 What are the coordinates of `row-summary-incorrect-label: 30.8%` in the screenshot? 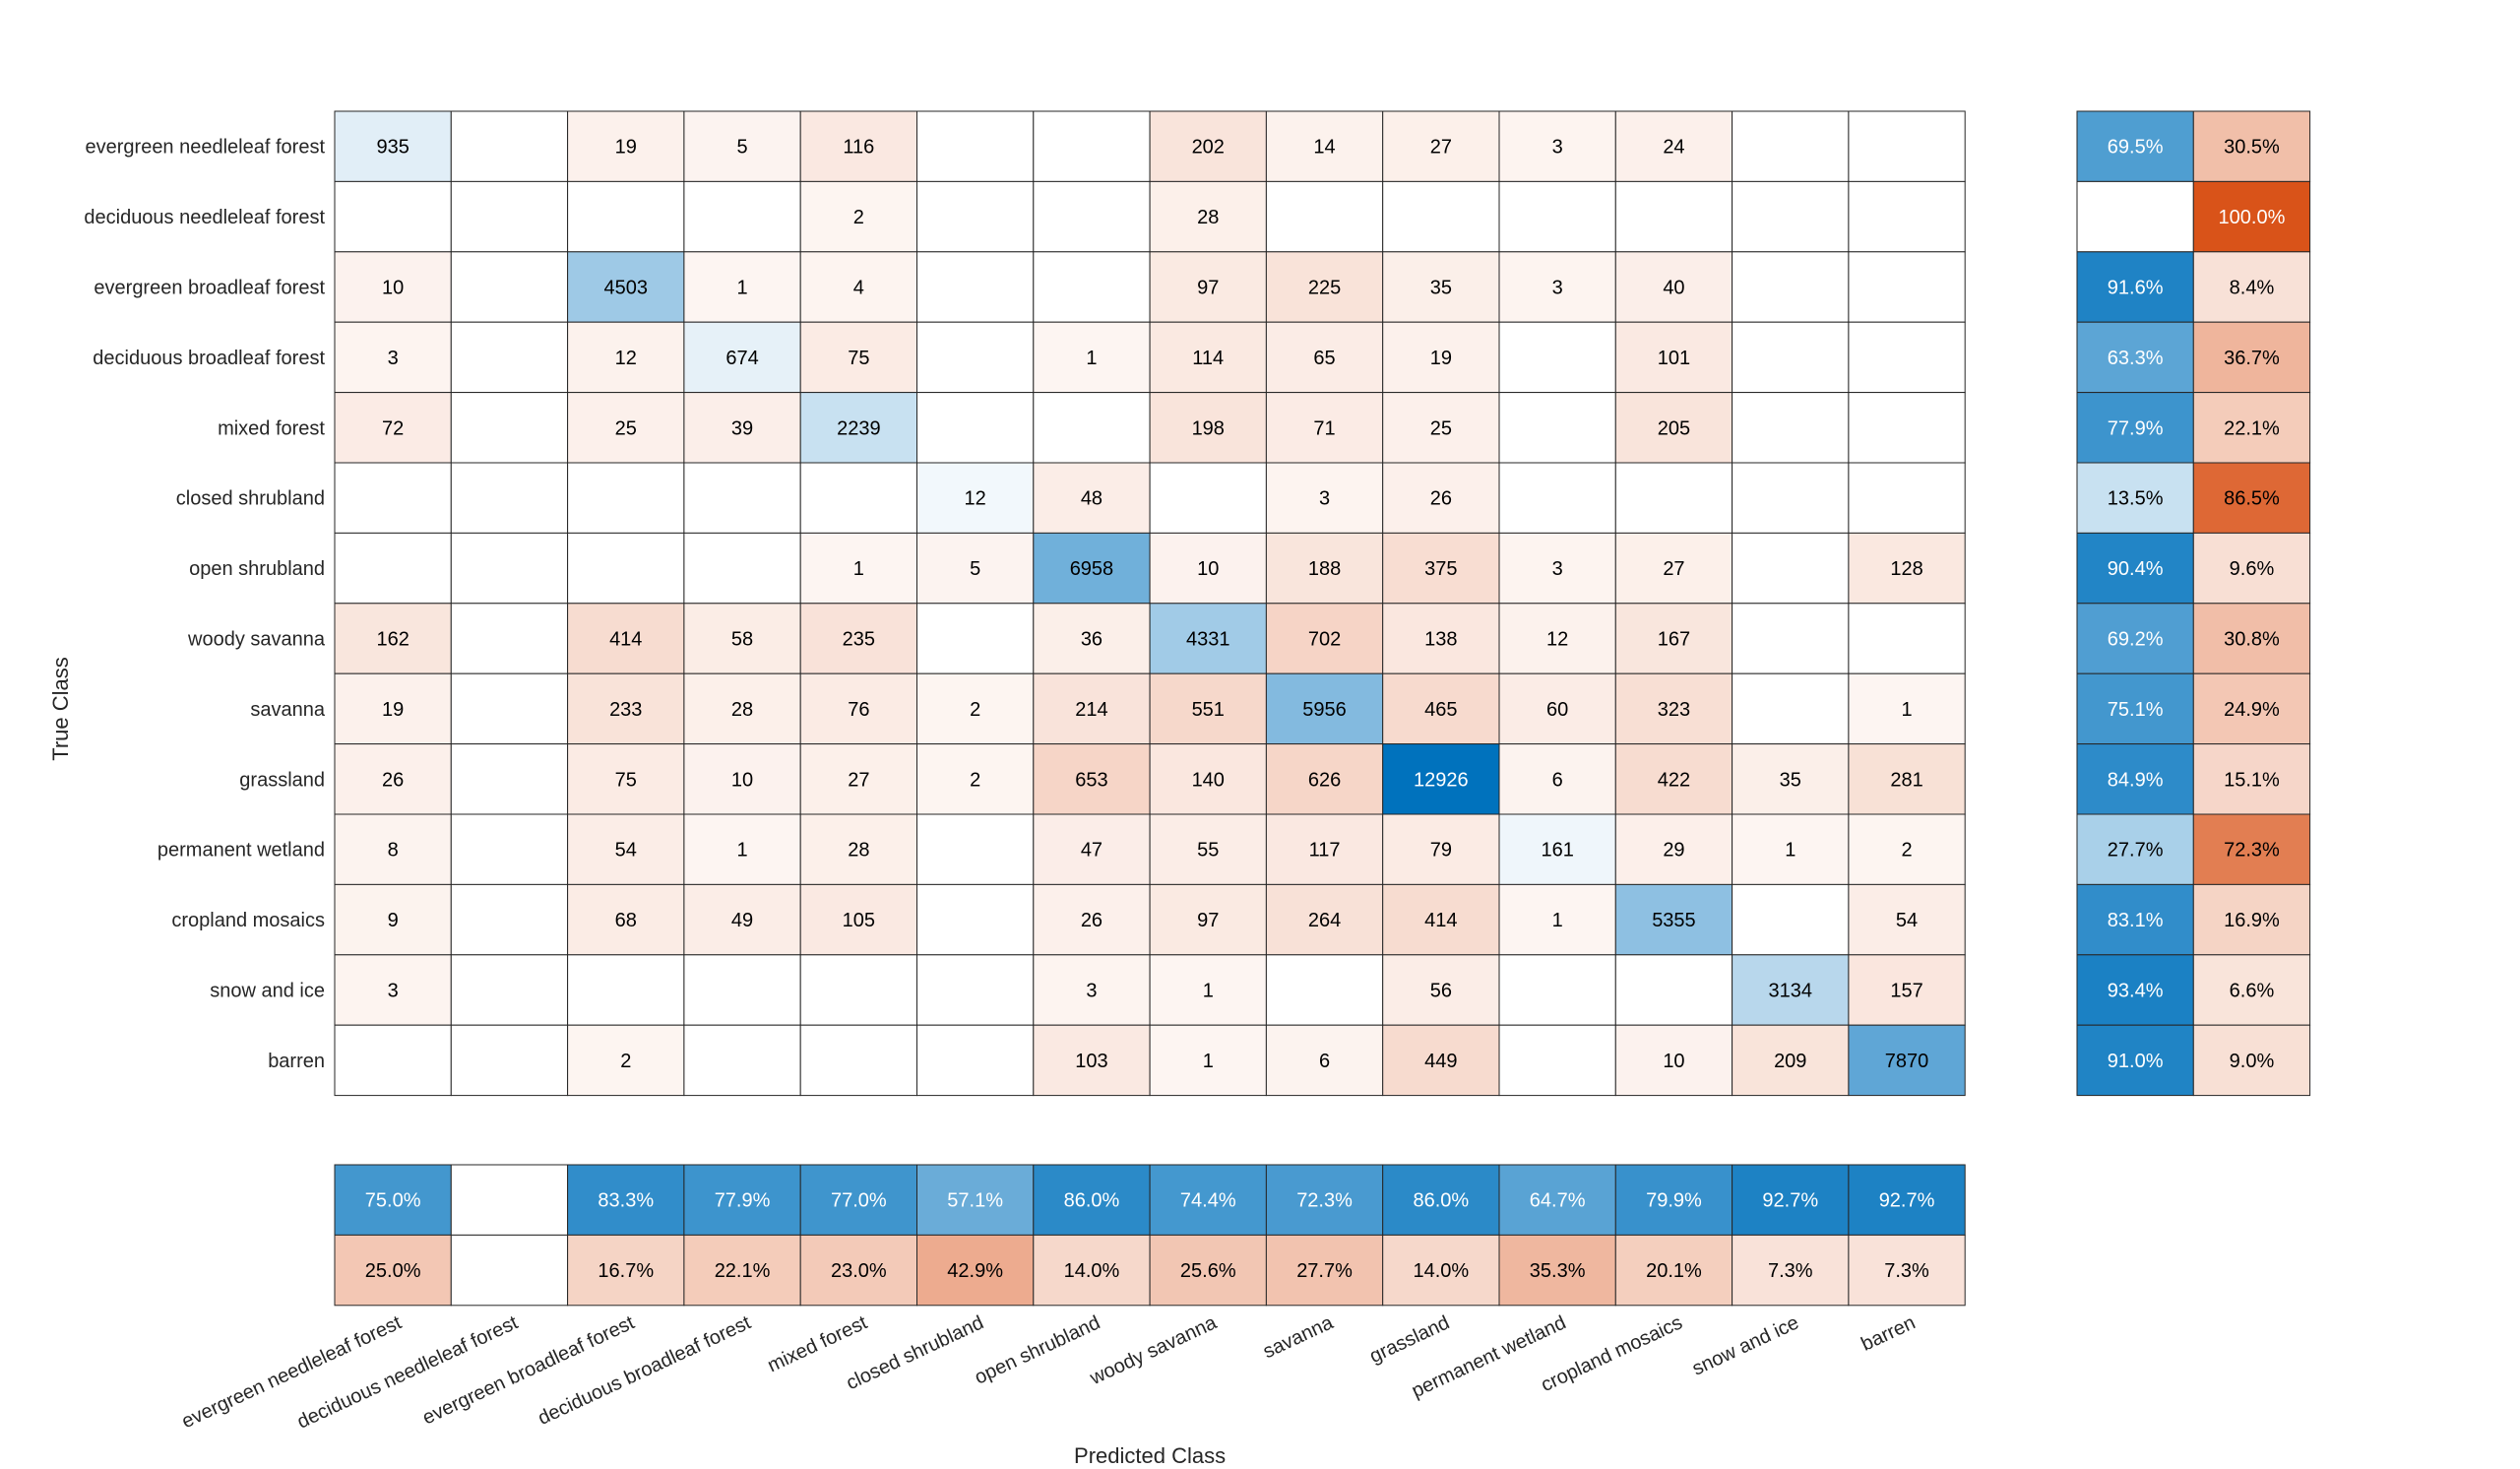 It's located at (2252, 640).